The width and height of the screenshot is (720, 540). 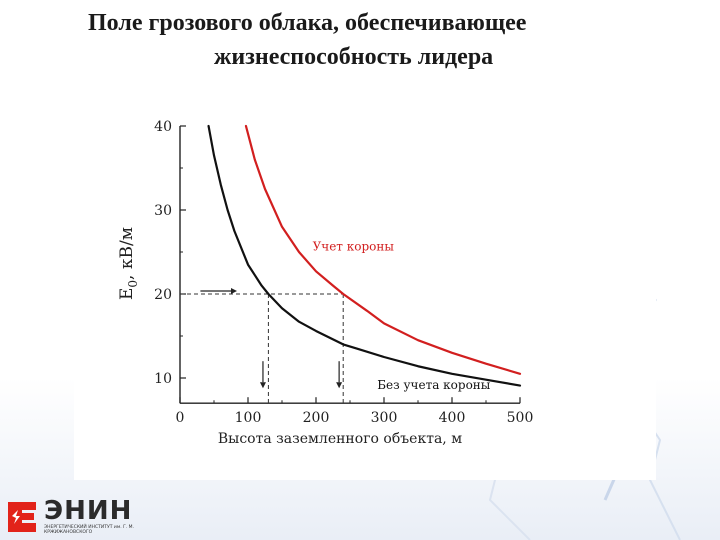 What do you see at coordinates (180, 418) in the screenshot?
I see `x-tick-label: 0` at bounding box center [180, 418].